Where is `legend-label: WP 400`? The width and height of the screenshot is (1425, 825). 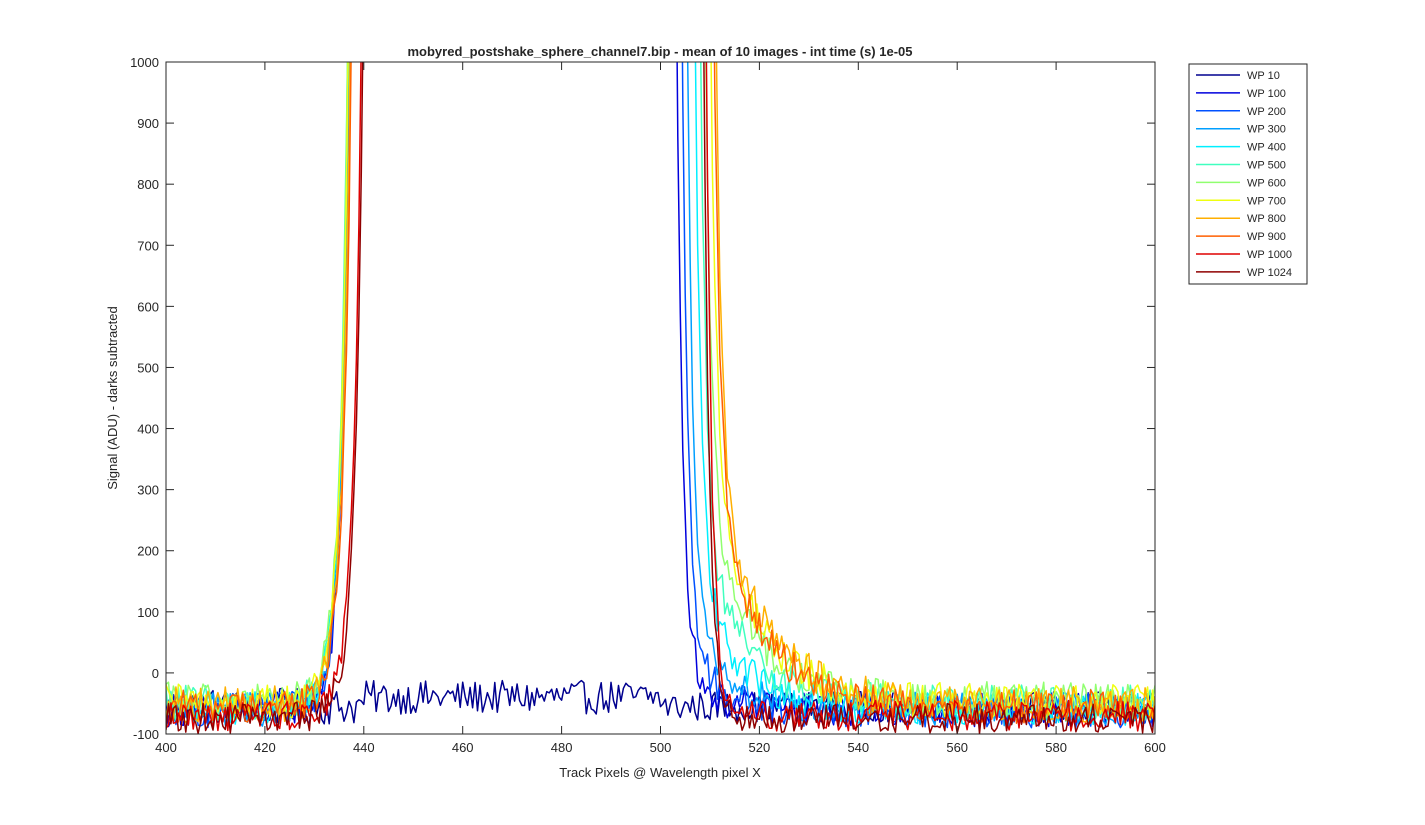
legend-label: WP 400 is located at coordinates (1266, 148).